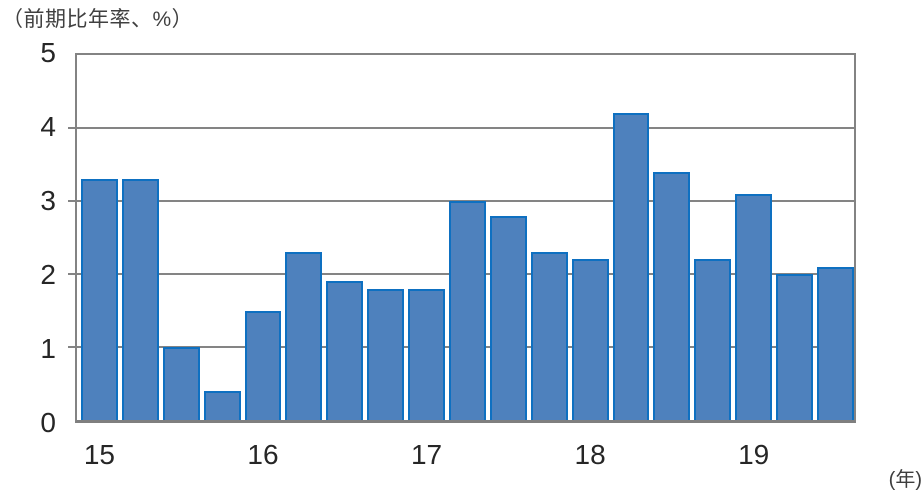  Describe the element at coordinates (795, 347) in the screenshot. I see `bar-19Q2` at that location.